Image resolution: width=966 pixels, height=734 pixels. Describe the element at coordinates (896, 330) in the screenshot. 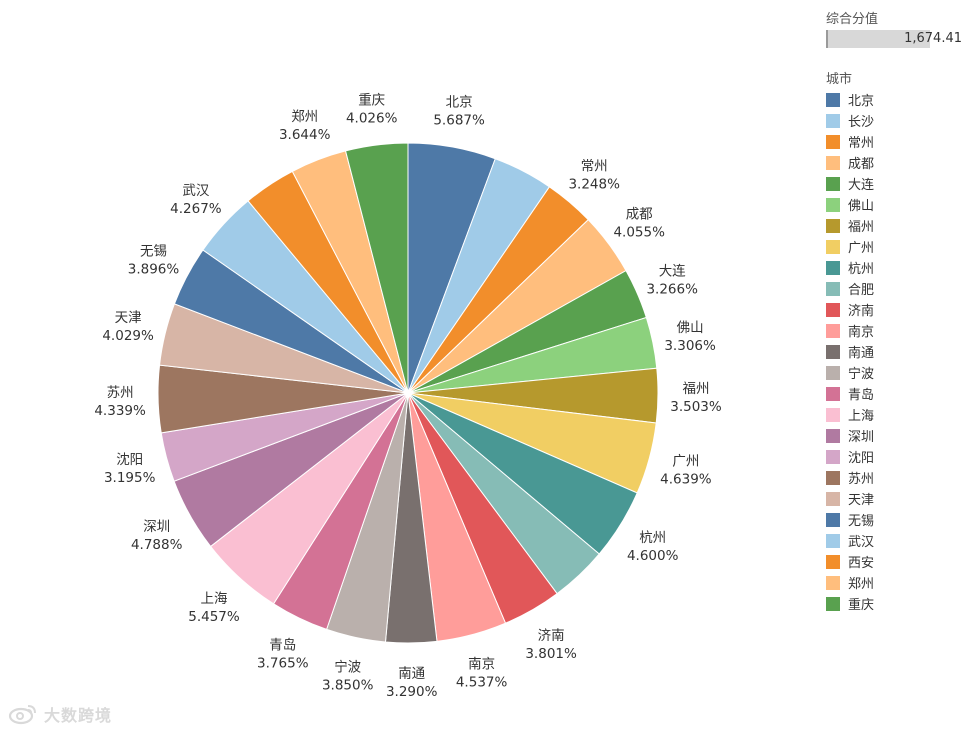

I see `legend-item: 南京` at that location.